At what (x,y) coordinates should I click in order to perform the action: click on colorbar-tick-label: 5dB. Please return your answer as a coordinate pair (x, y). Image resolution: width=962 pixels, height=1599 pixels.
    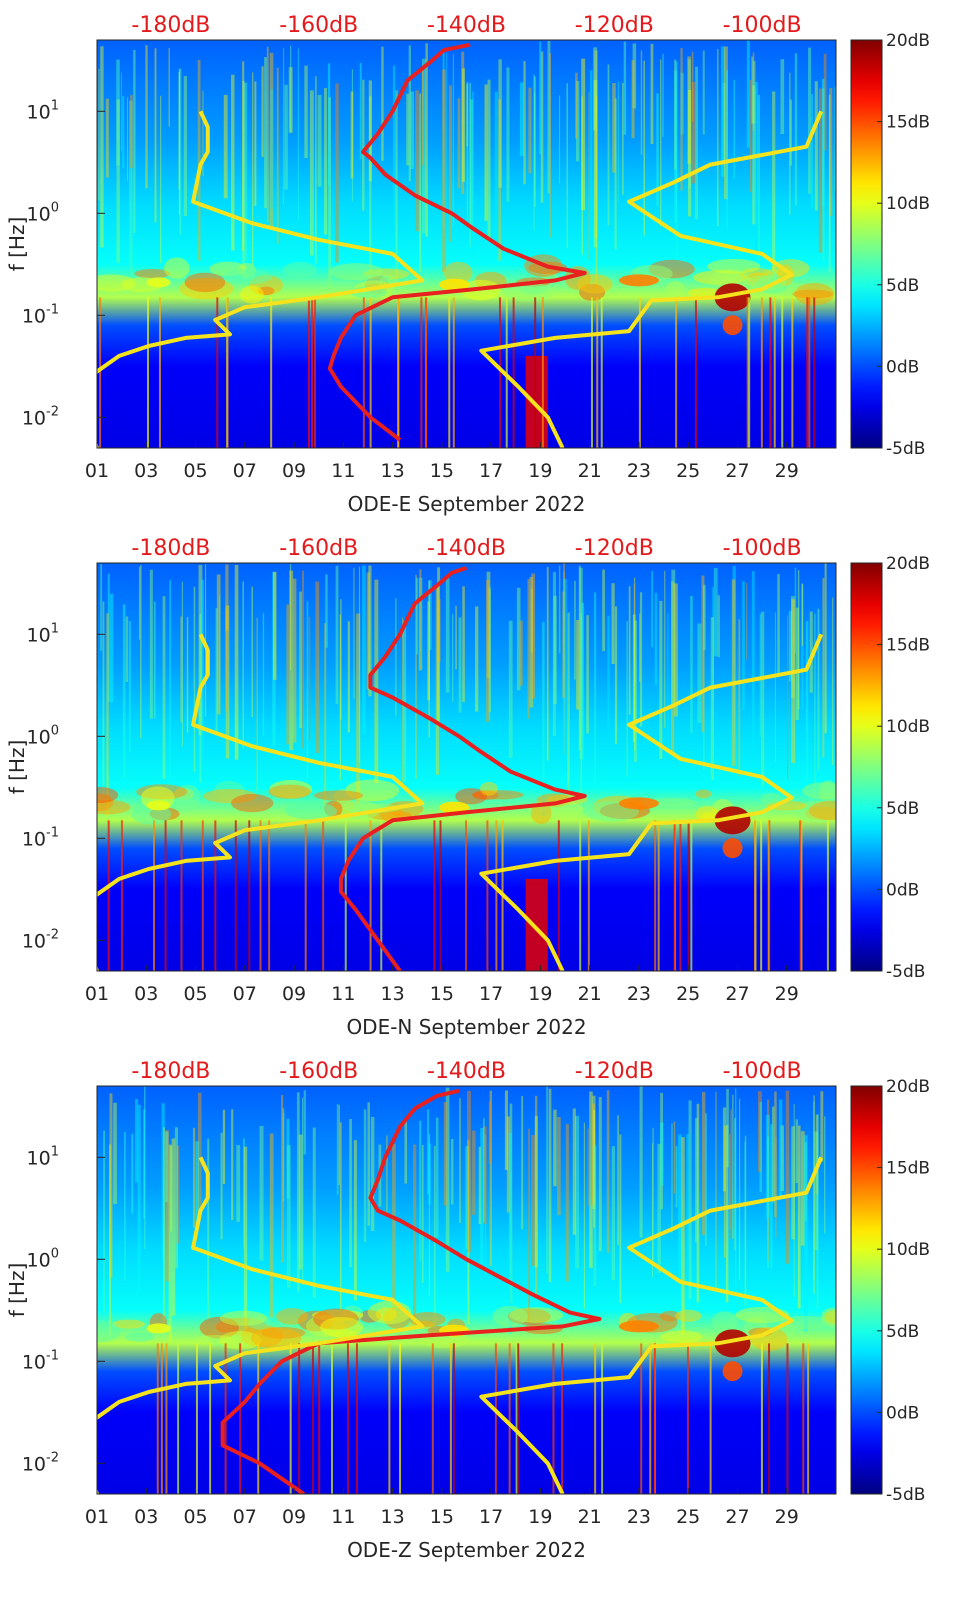
    Looking at the image, I should click on (902, 286).